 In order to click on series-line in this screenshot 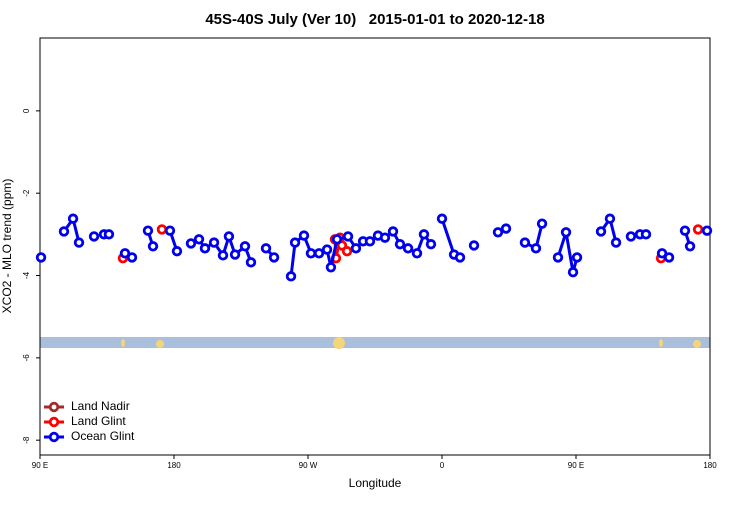, I will do `click(567, 252)`.